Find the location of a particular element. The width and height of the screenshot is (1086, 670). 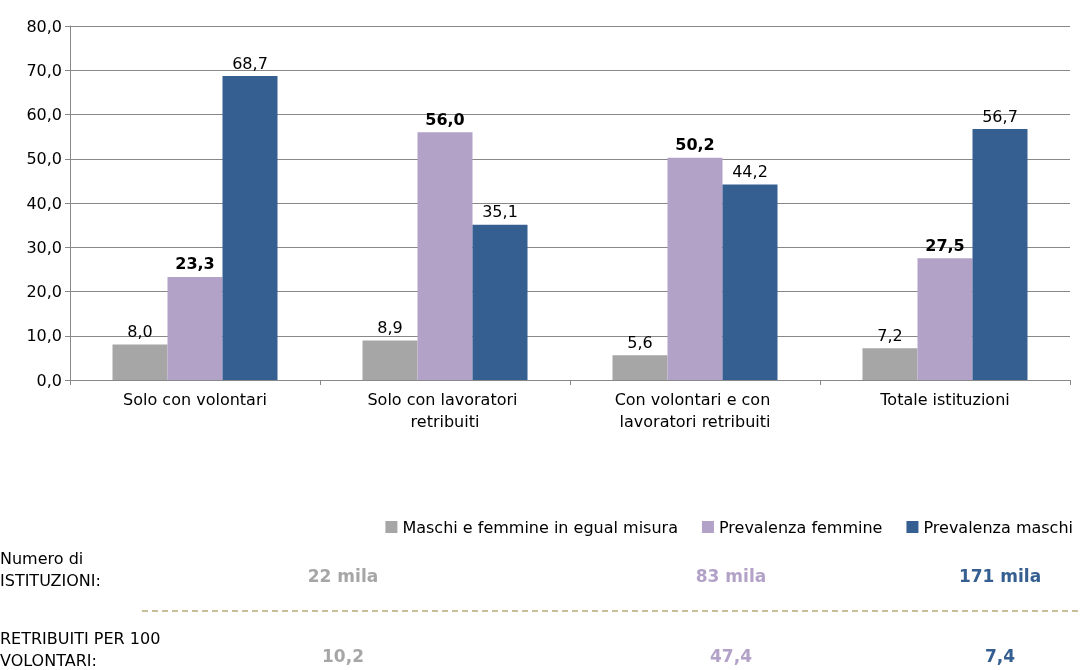

data-label: 50,2 is located at coordinates (695, 145).